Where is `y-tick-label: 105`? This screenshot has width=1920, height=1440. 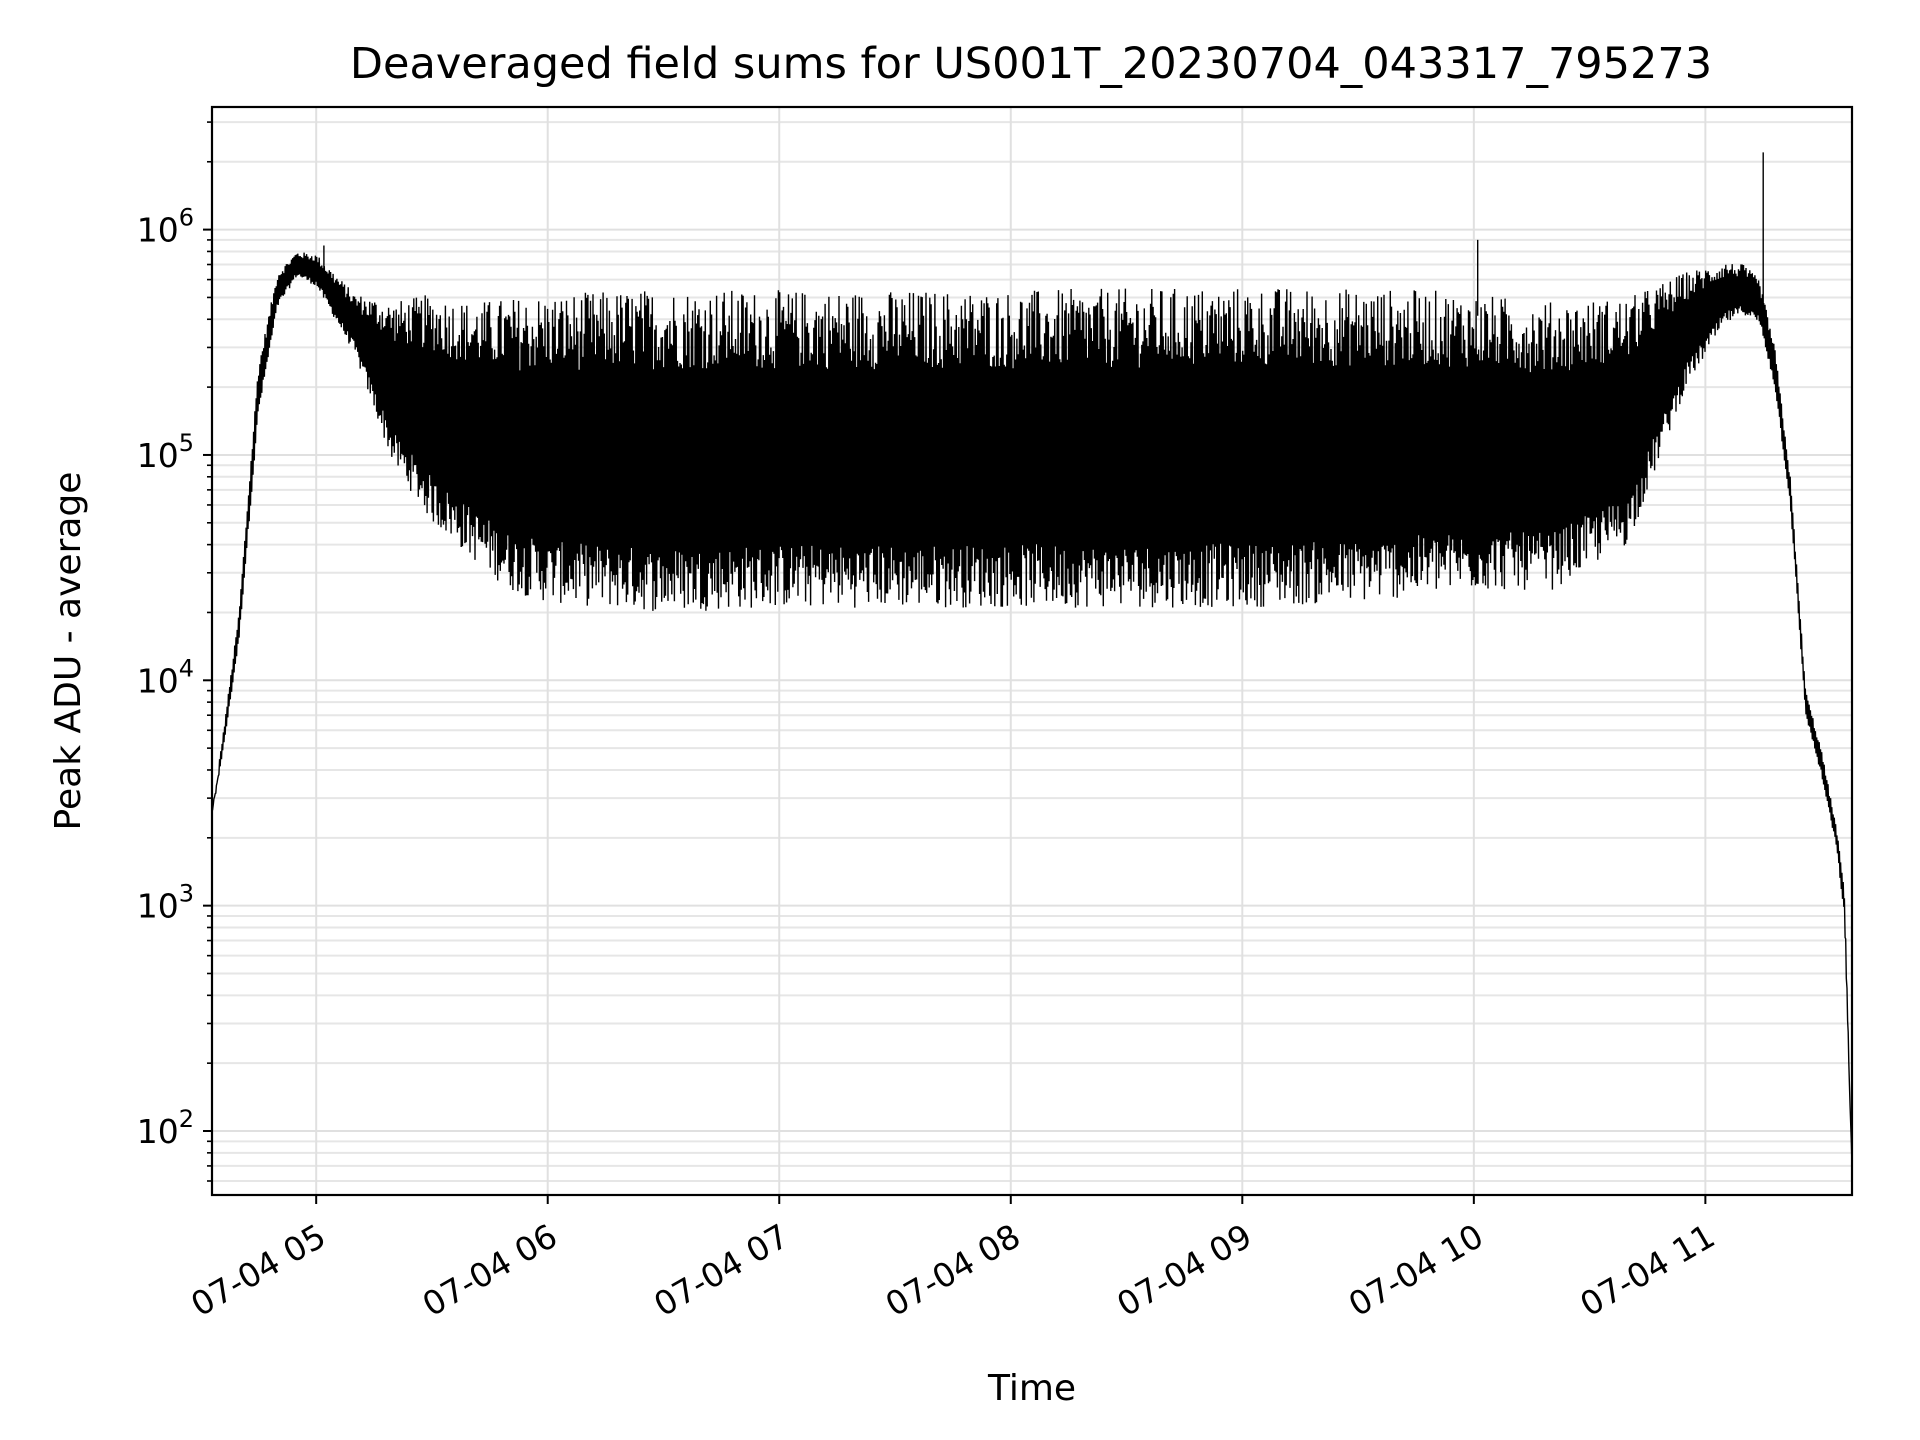
y-tick-label: 105 is located at coordinates (165, 452).